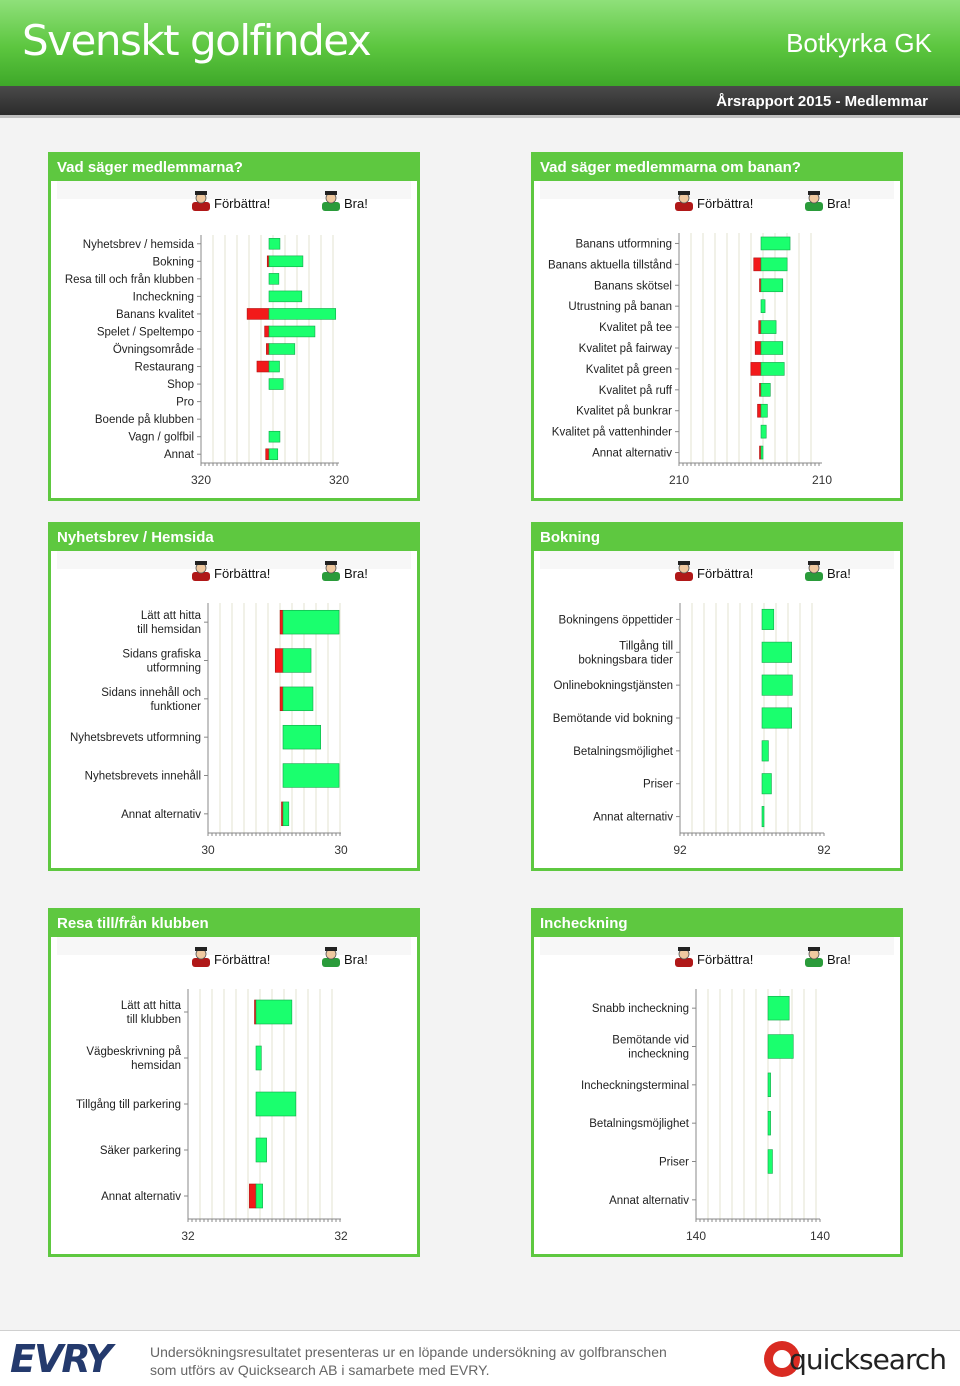 Image resolution: width=960 pixels, height=1386 pixels. Describe the element at coordinates (197, 40) in the screenshot. I see `brand-title: Svenskt golfindex` at that location.